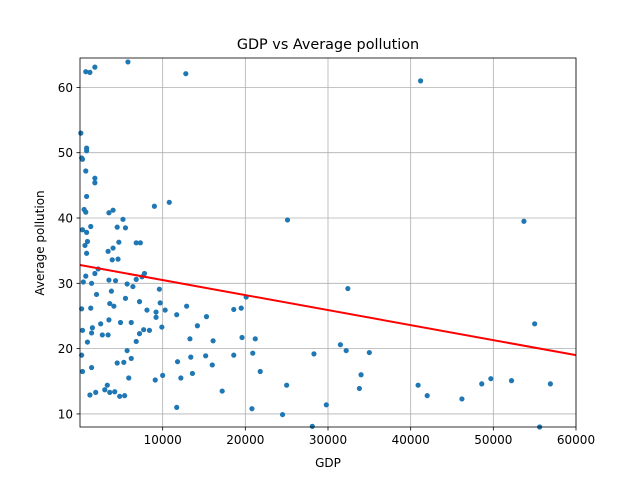 The height and width of the screenshot is (480, 640). What do you see at coordinates (328, 45) in the screenshot?
I see `chart-title: GDP vs Average pollution` at bounding box center [328, 45].